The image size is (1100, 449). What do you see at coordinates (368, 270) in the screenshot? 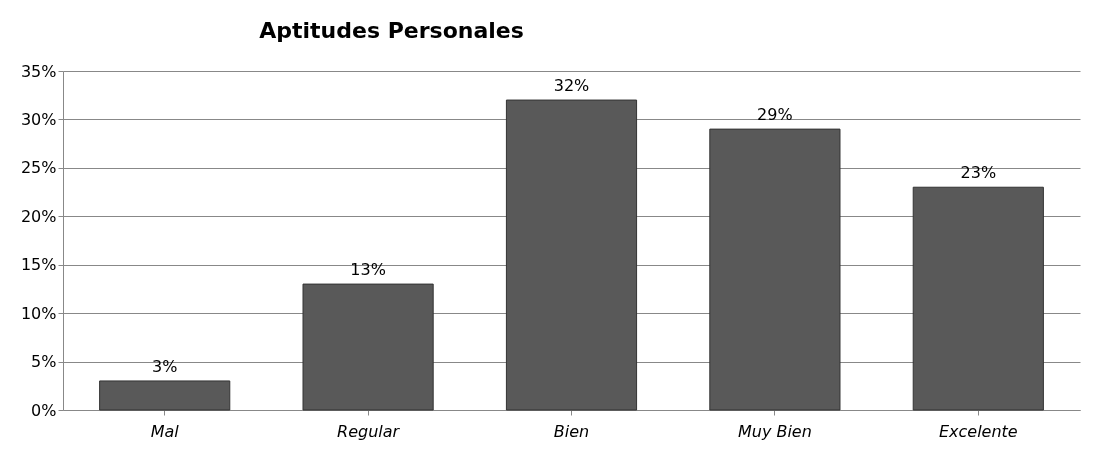
I see `data-label: 13%` at bounding box center [368, 270].